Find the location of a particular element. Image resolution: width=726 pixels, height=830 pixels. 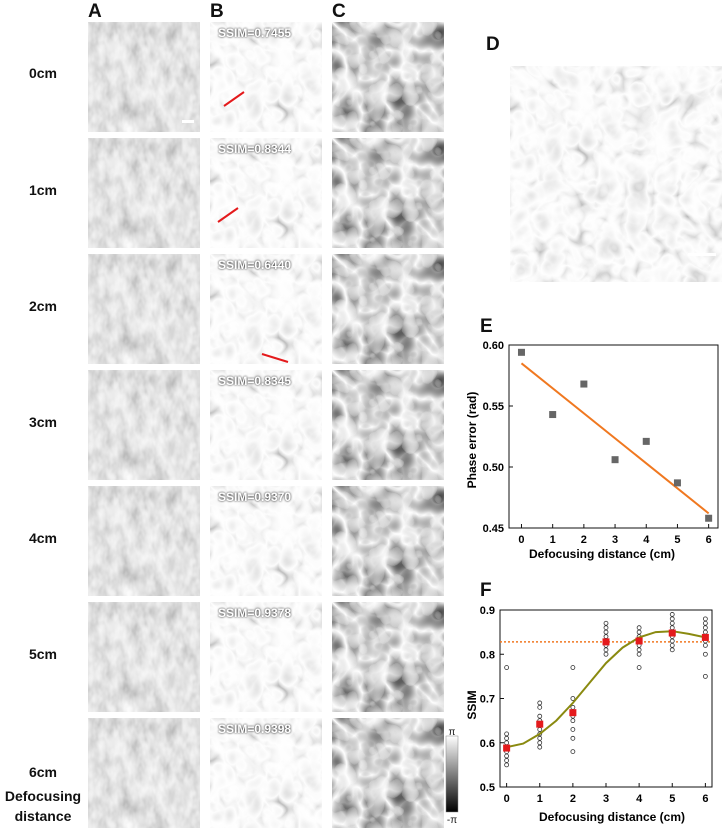

tile-b-2cm: SSIM=0.6440 is located at coordinates (266, 309).